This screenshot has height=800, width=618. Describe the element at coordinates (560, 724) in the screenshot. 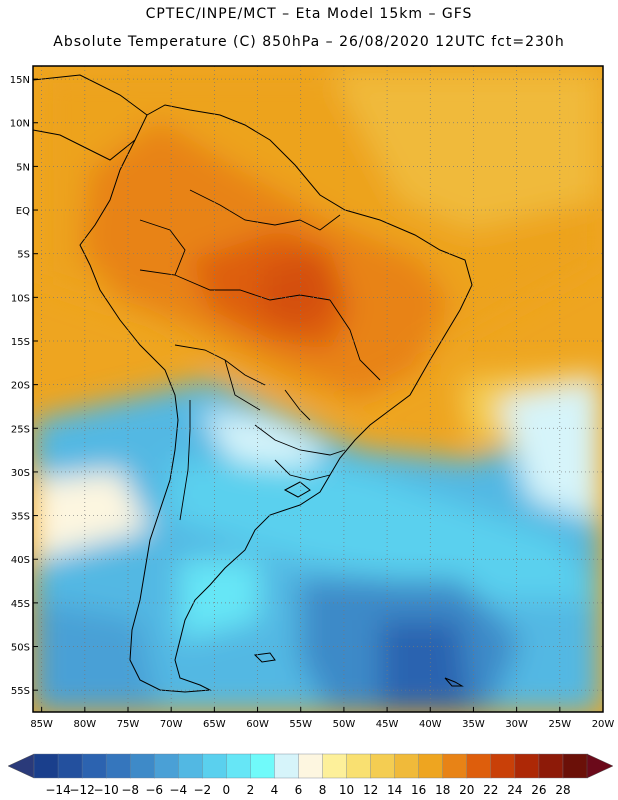

I see `lon-label: 25W` at that location.